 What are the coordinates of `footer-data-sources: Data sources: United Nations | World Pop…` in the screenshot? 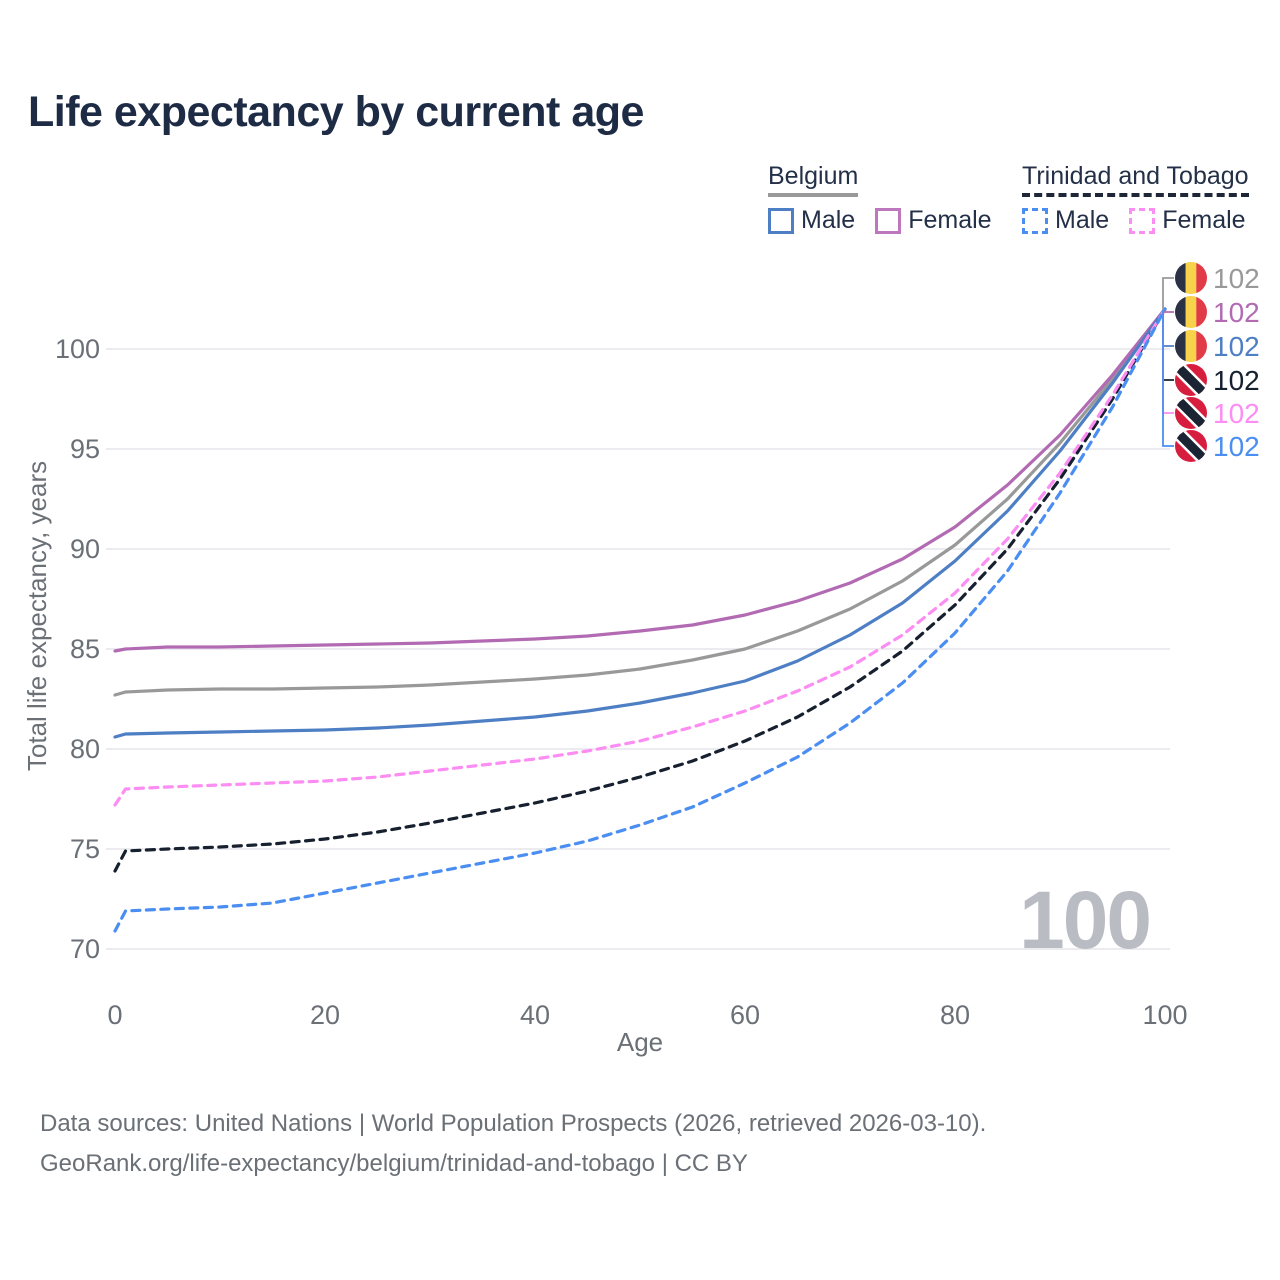 It's located at (513, 1123).